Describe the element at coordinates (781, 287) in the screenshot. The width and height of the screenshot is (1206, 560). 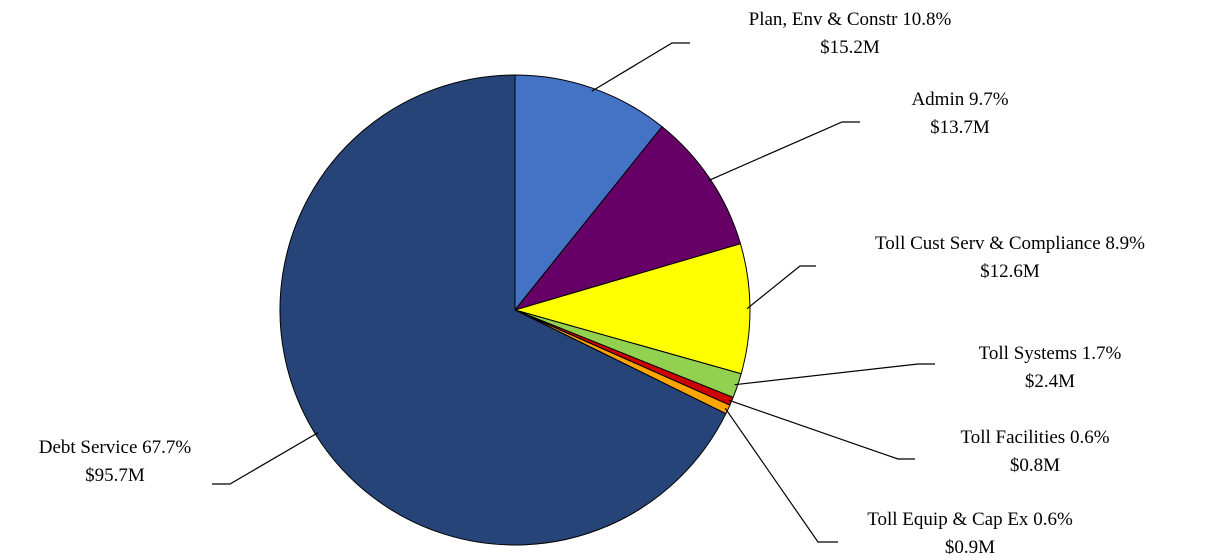
I see `leader-line-toll-cust-serv` at that location.